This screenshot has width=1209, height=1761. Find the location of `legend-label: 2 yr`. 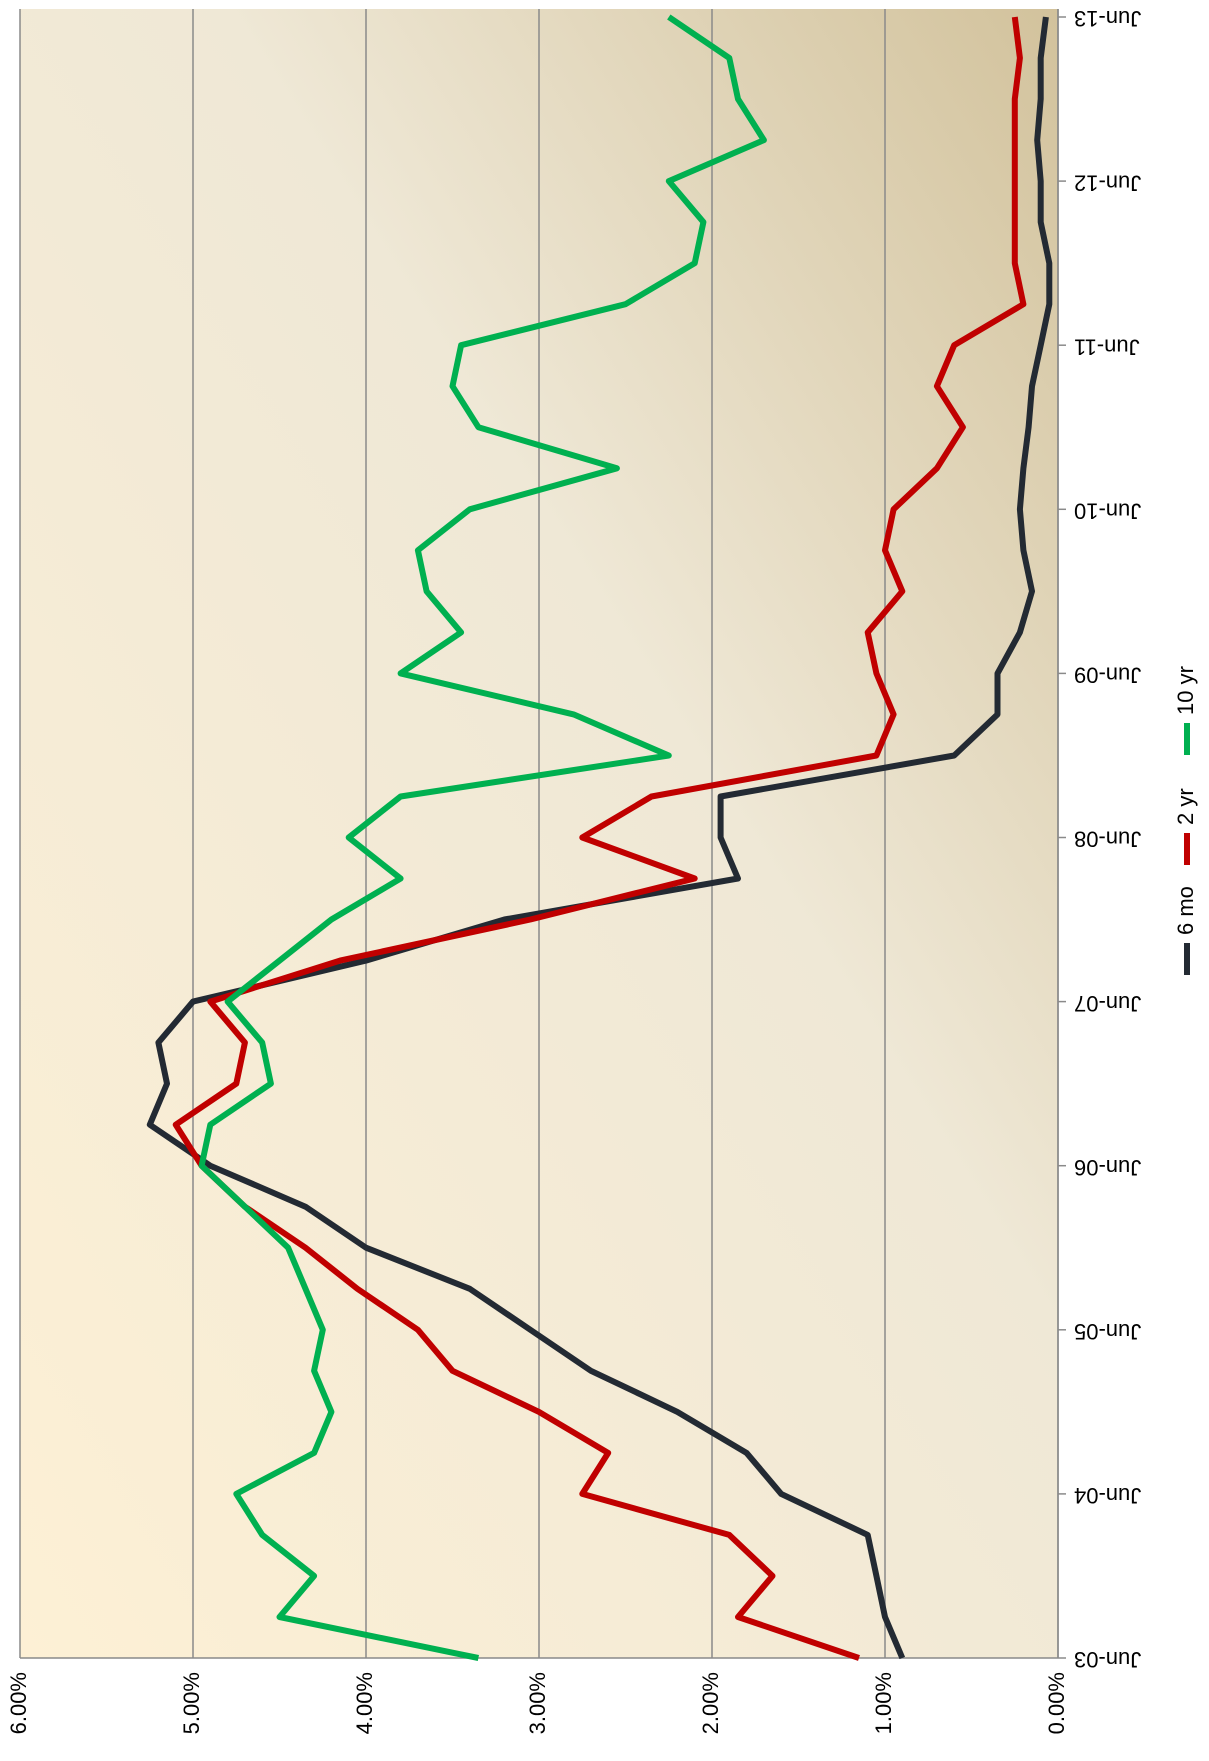

legend-label: 2 yr is located at coordinates (1185, 806).